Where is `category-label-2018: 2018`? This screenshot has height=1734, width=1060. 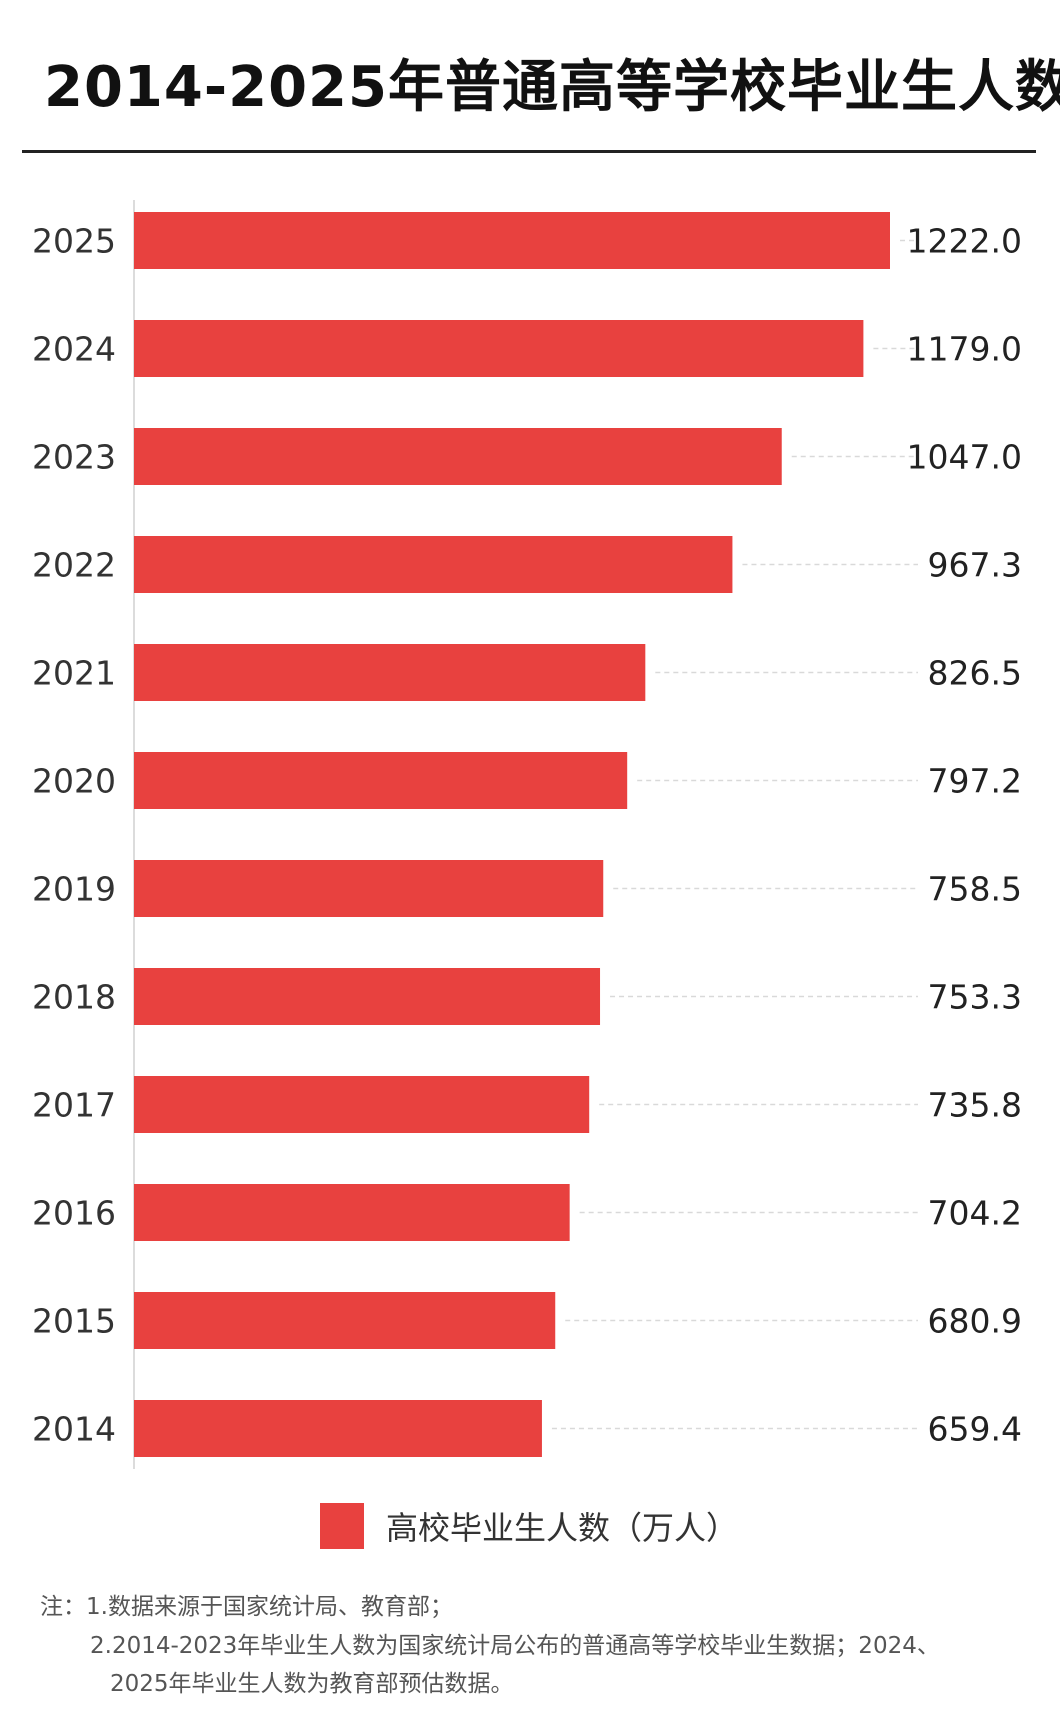 category-label-2018: 2018 is located at coordinates (74, 997).